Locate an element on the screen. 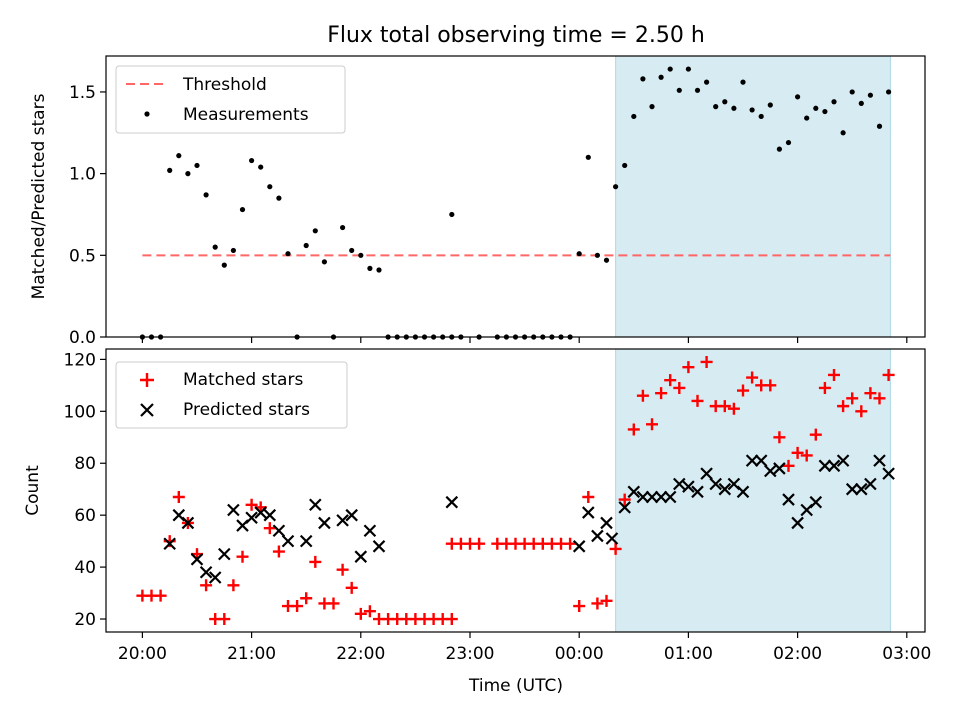  figure-title: Flux total observing time = 2.50 h is located at coordinates (516, 35).